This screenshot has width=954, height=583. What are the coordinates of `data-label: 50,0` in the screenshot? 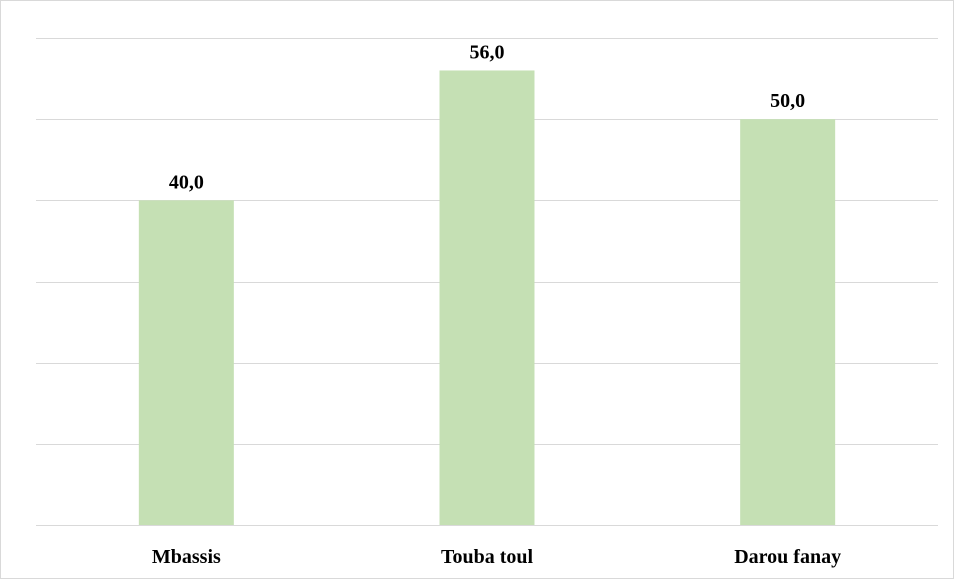 It's located at (787, 101).